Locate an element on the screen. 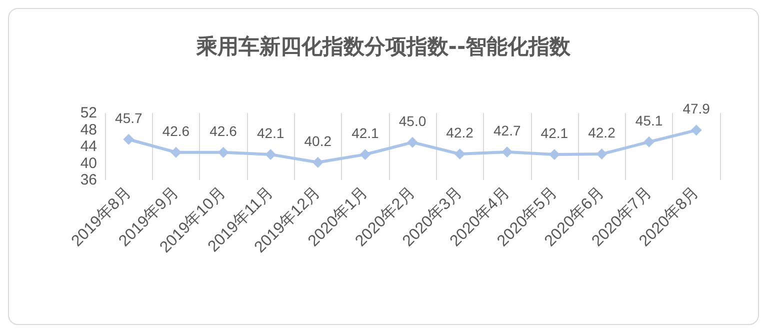  y-tick-label: 44 is located at coordinates (88, 146).